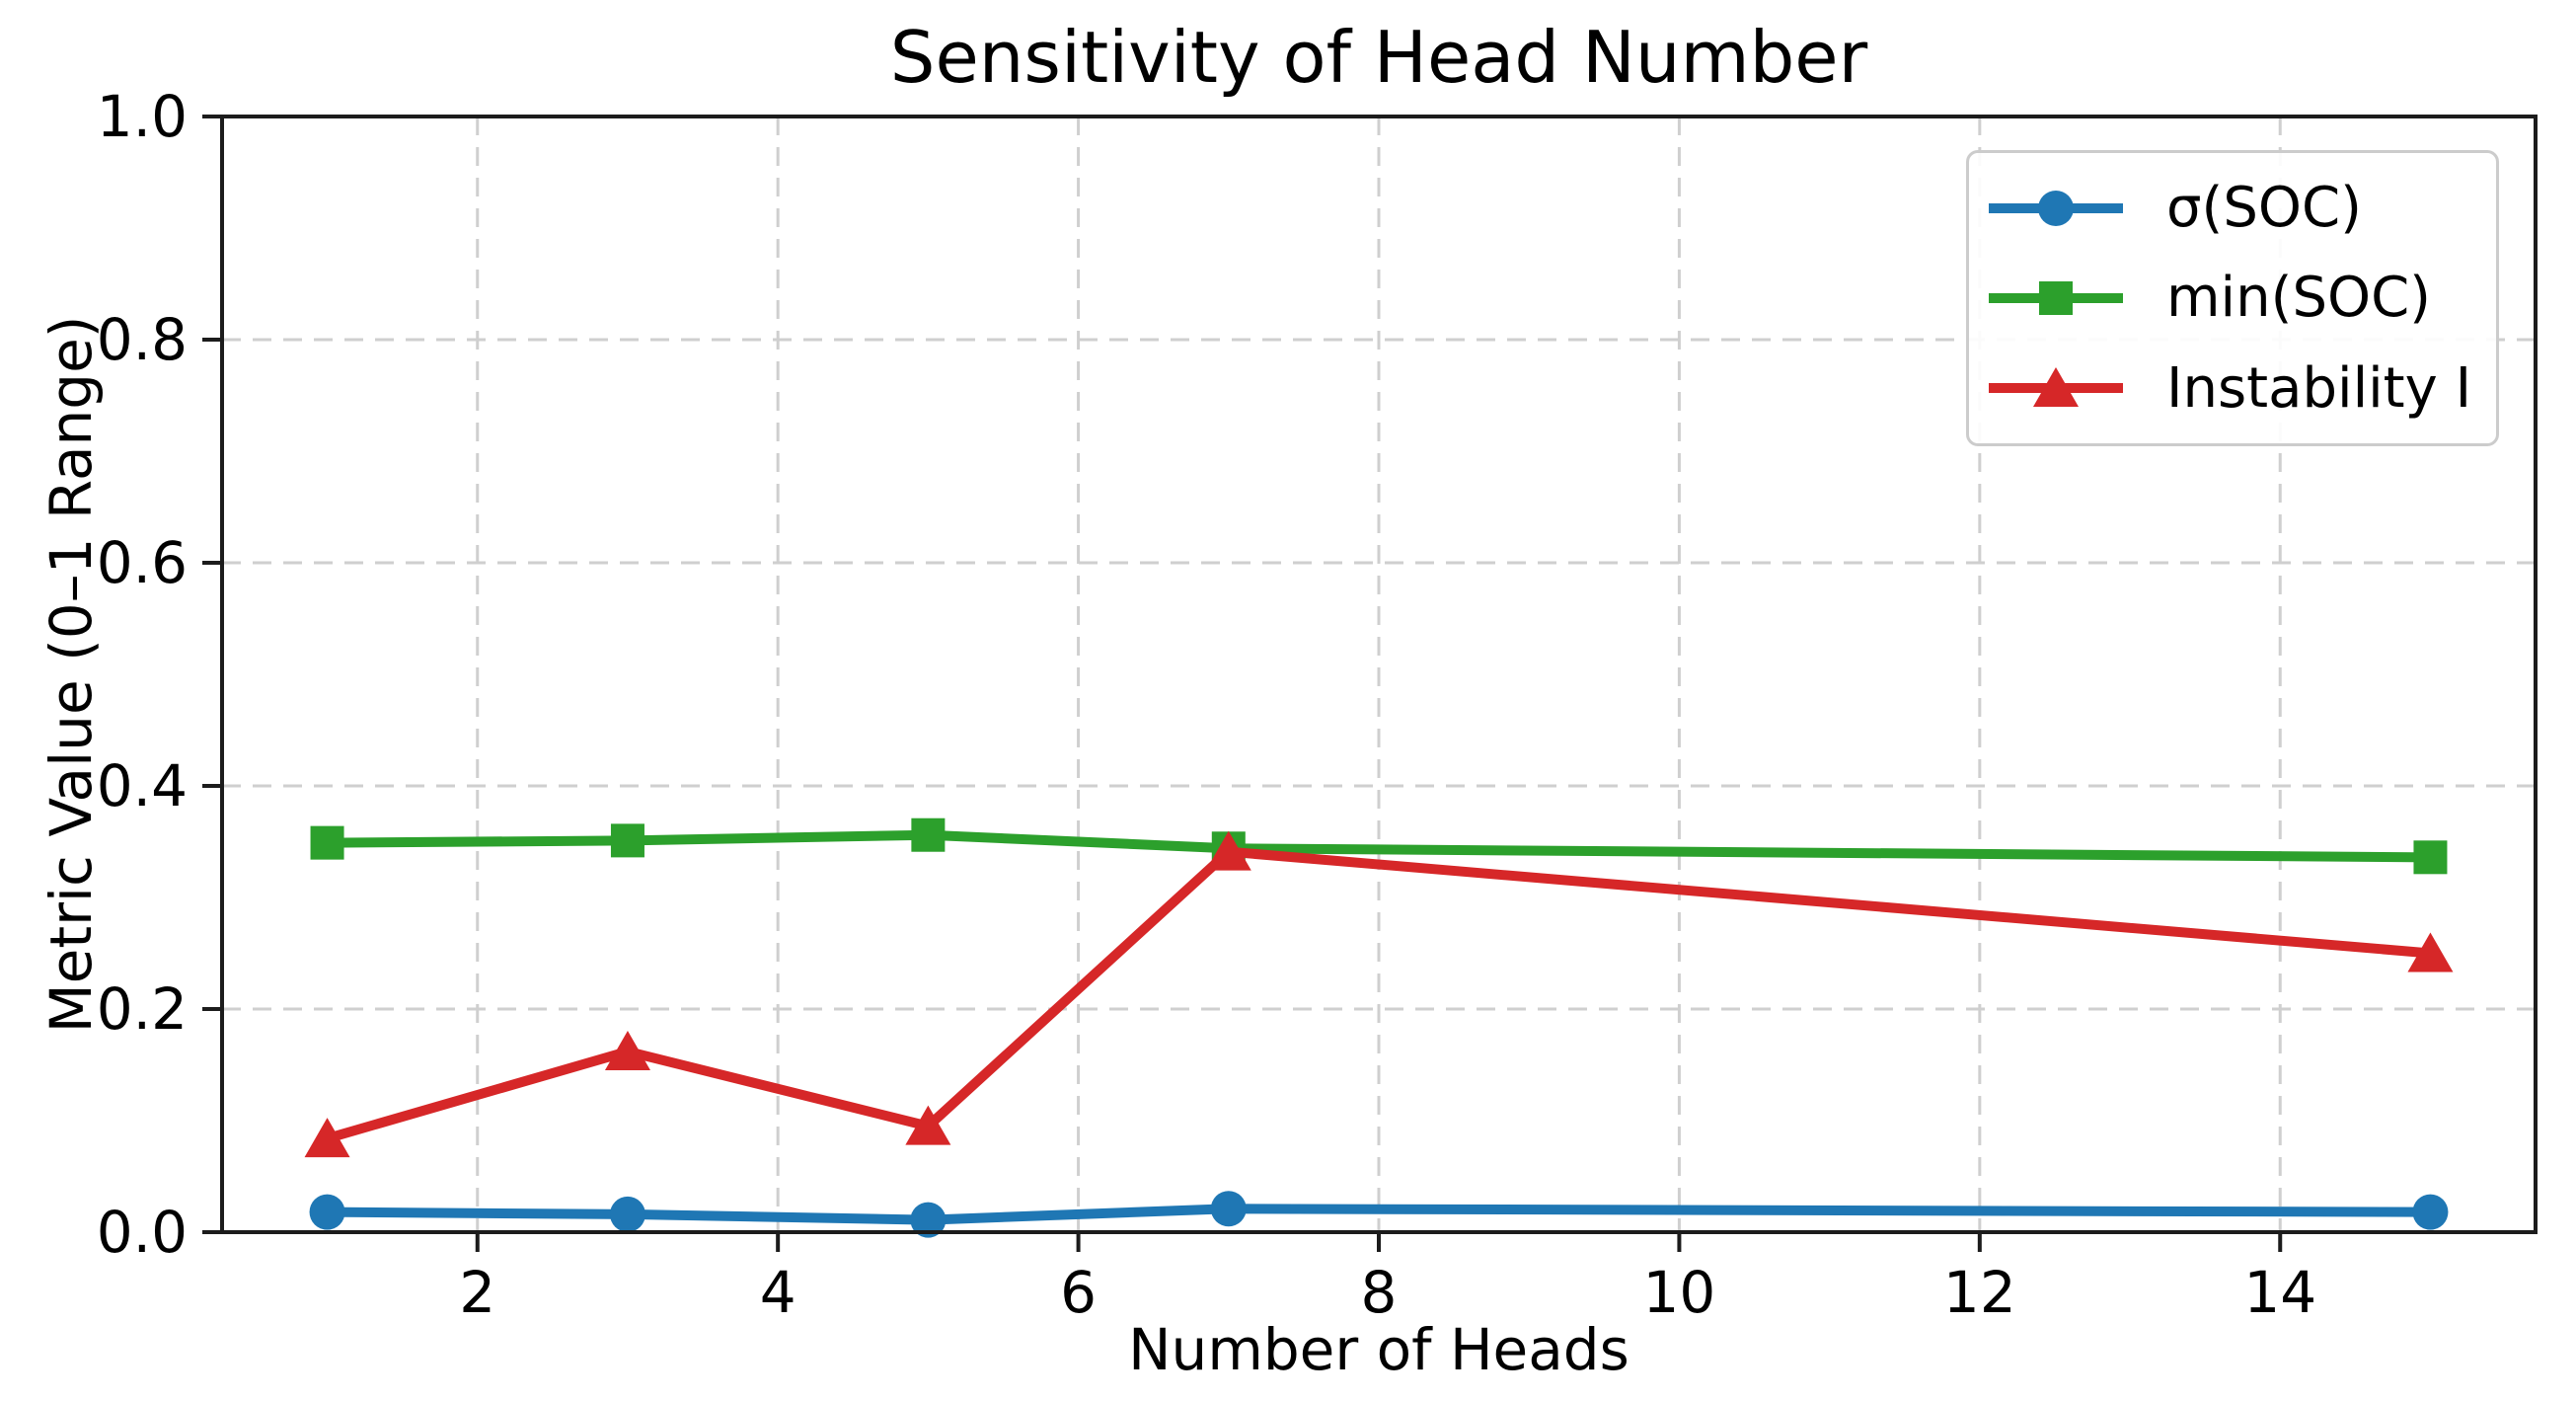 This screenshot has width=2576, height=1401. What do you see at coordinates (1379, 1293) in the screenshot?
I see `x-tick-label: 8` at bounding box center [1379, 1293].